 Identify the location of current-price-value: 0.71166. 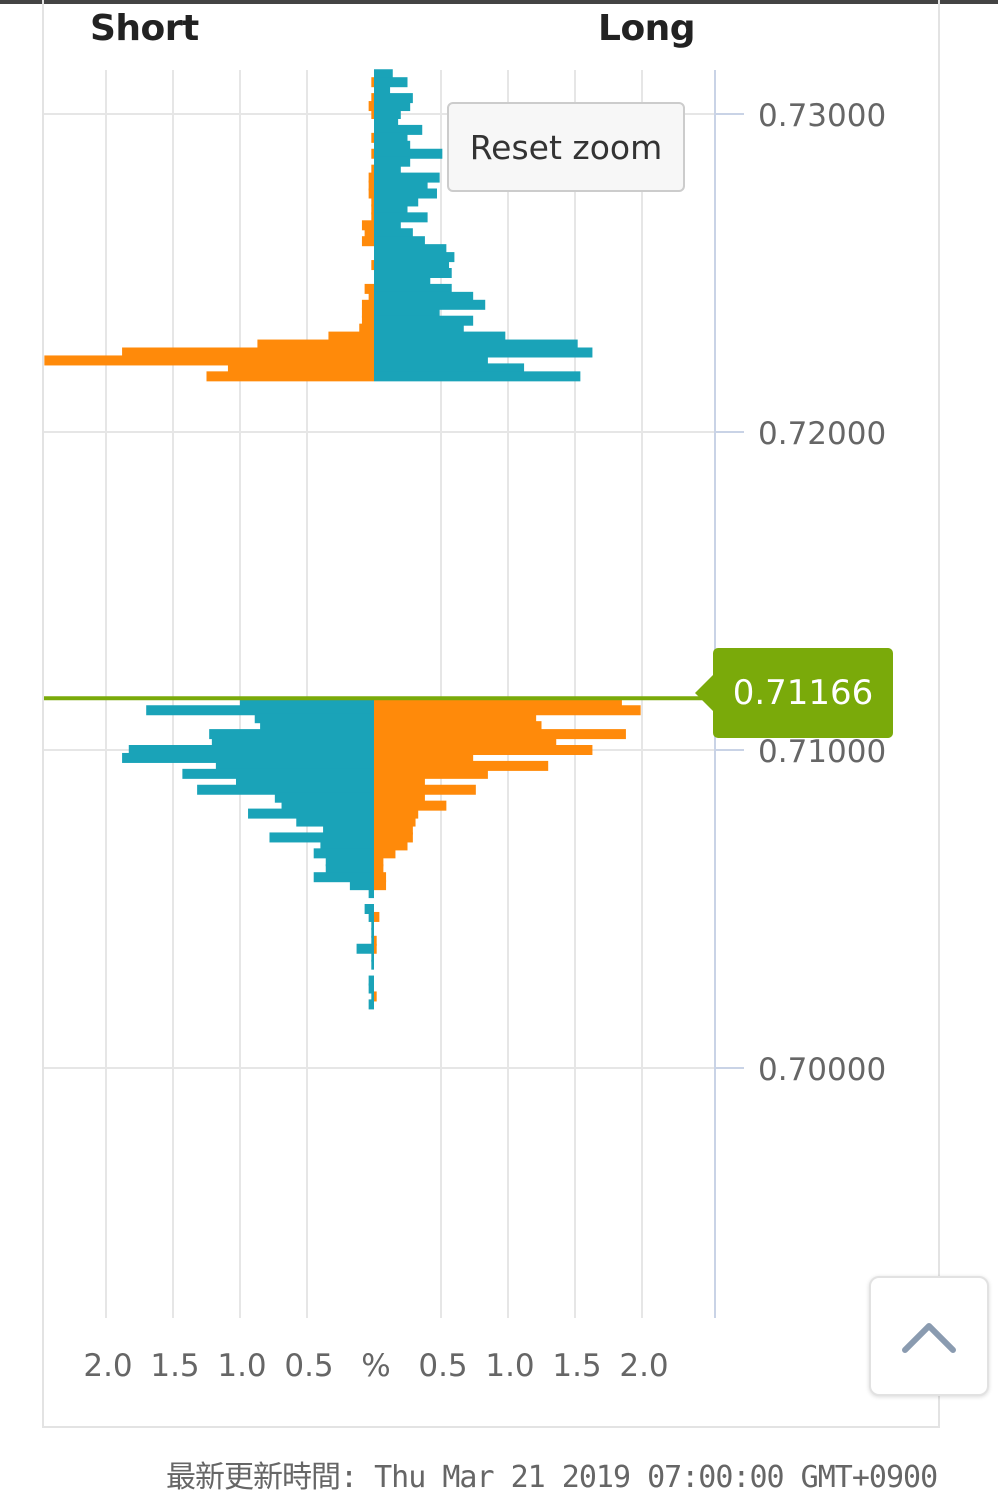
(803, 693).